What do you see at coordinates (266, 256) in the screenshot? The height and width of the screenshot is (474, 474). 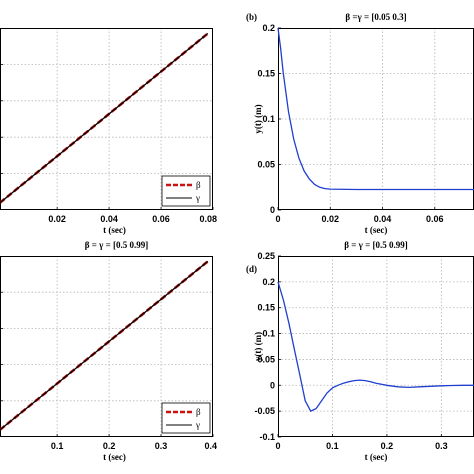 I see `y-tick-label: 0.25` at bounding box center [266, 256].